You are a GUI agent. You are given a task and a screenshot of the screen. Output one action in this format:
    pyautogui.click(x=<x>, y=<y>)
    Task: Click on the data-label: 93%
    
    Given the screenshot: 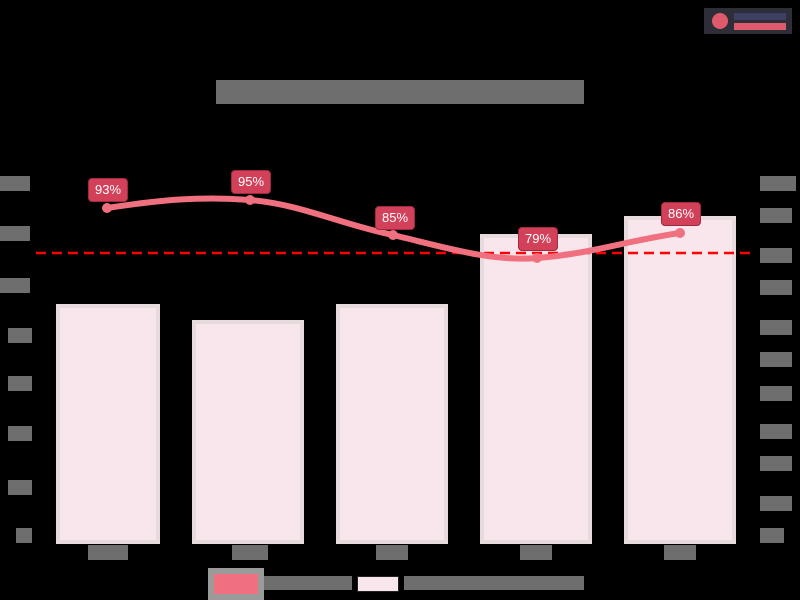 What is the action you would take?
    pyautogui.click(x=108, y=190)
    